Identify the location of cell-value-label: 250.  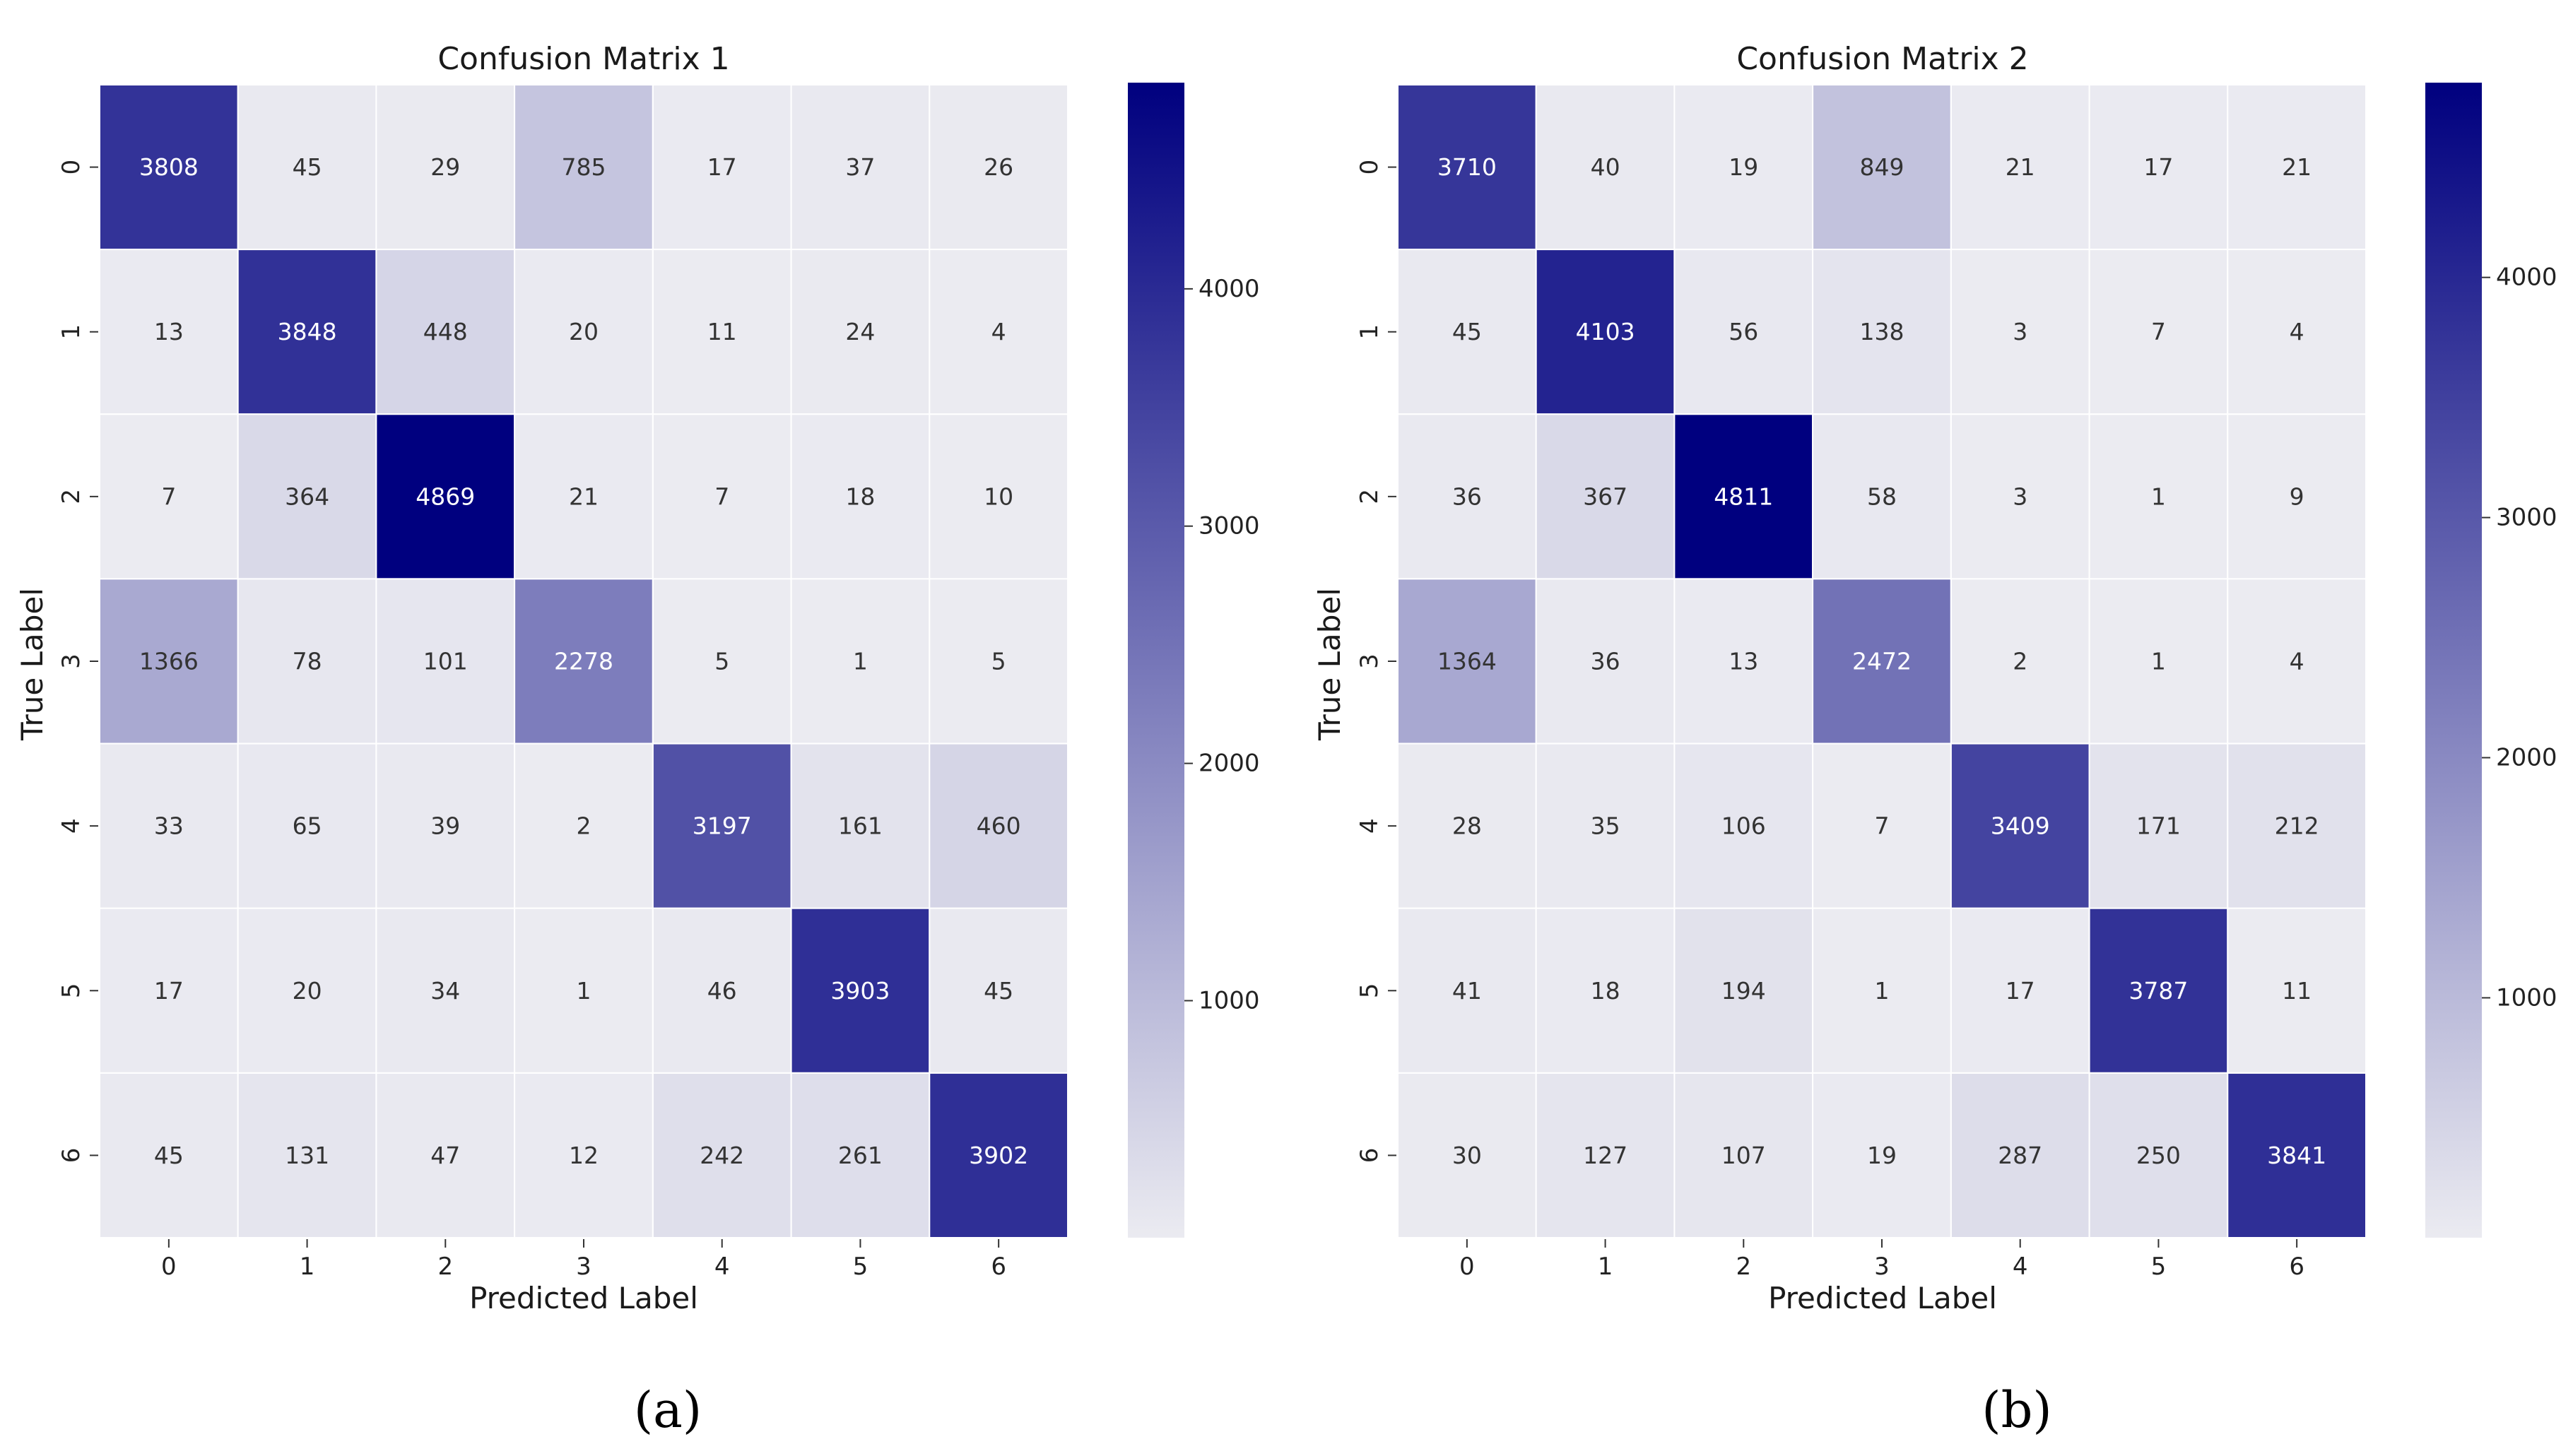
(2158, 1155).